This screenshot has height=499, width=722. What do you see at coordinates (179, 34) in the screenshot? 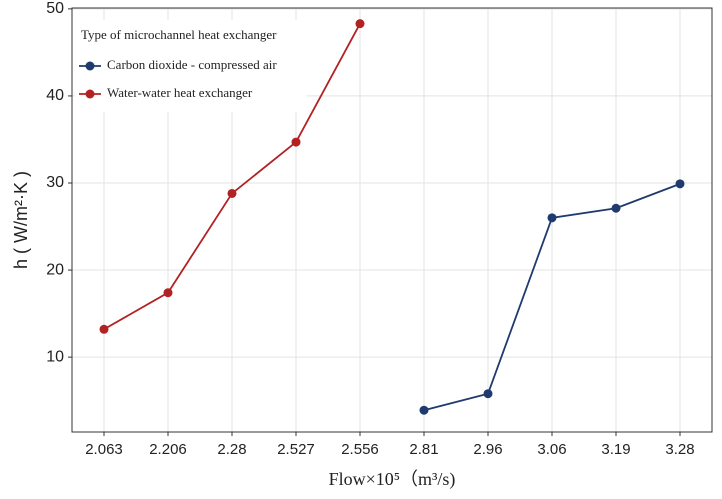
I see `legend-title: Type of microchannel heat exchanger` at bounding box center [179, 34].